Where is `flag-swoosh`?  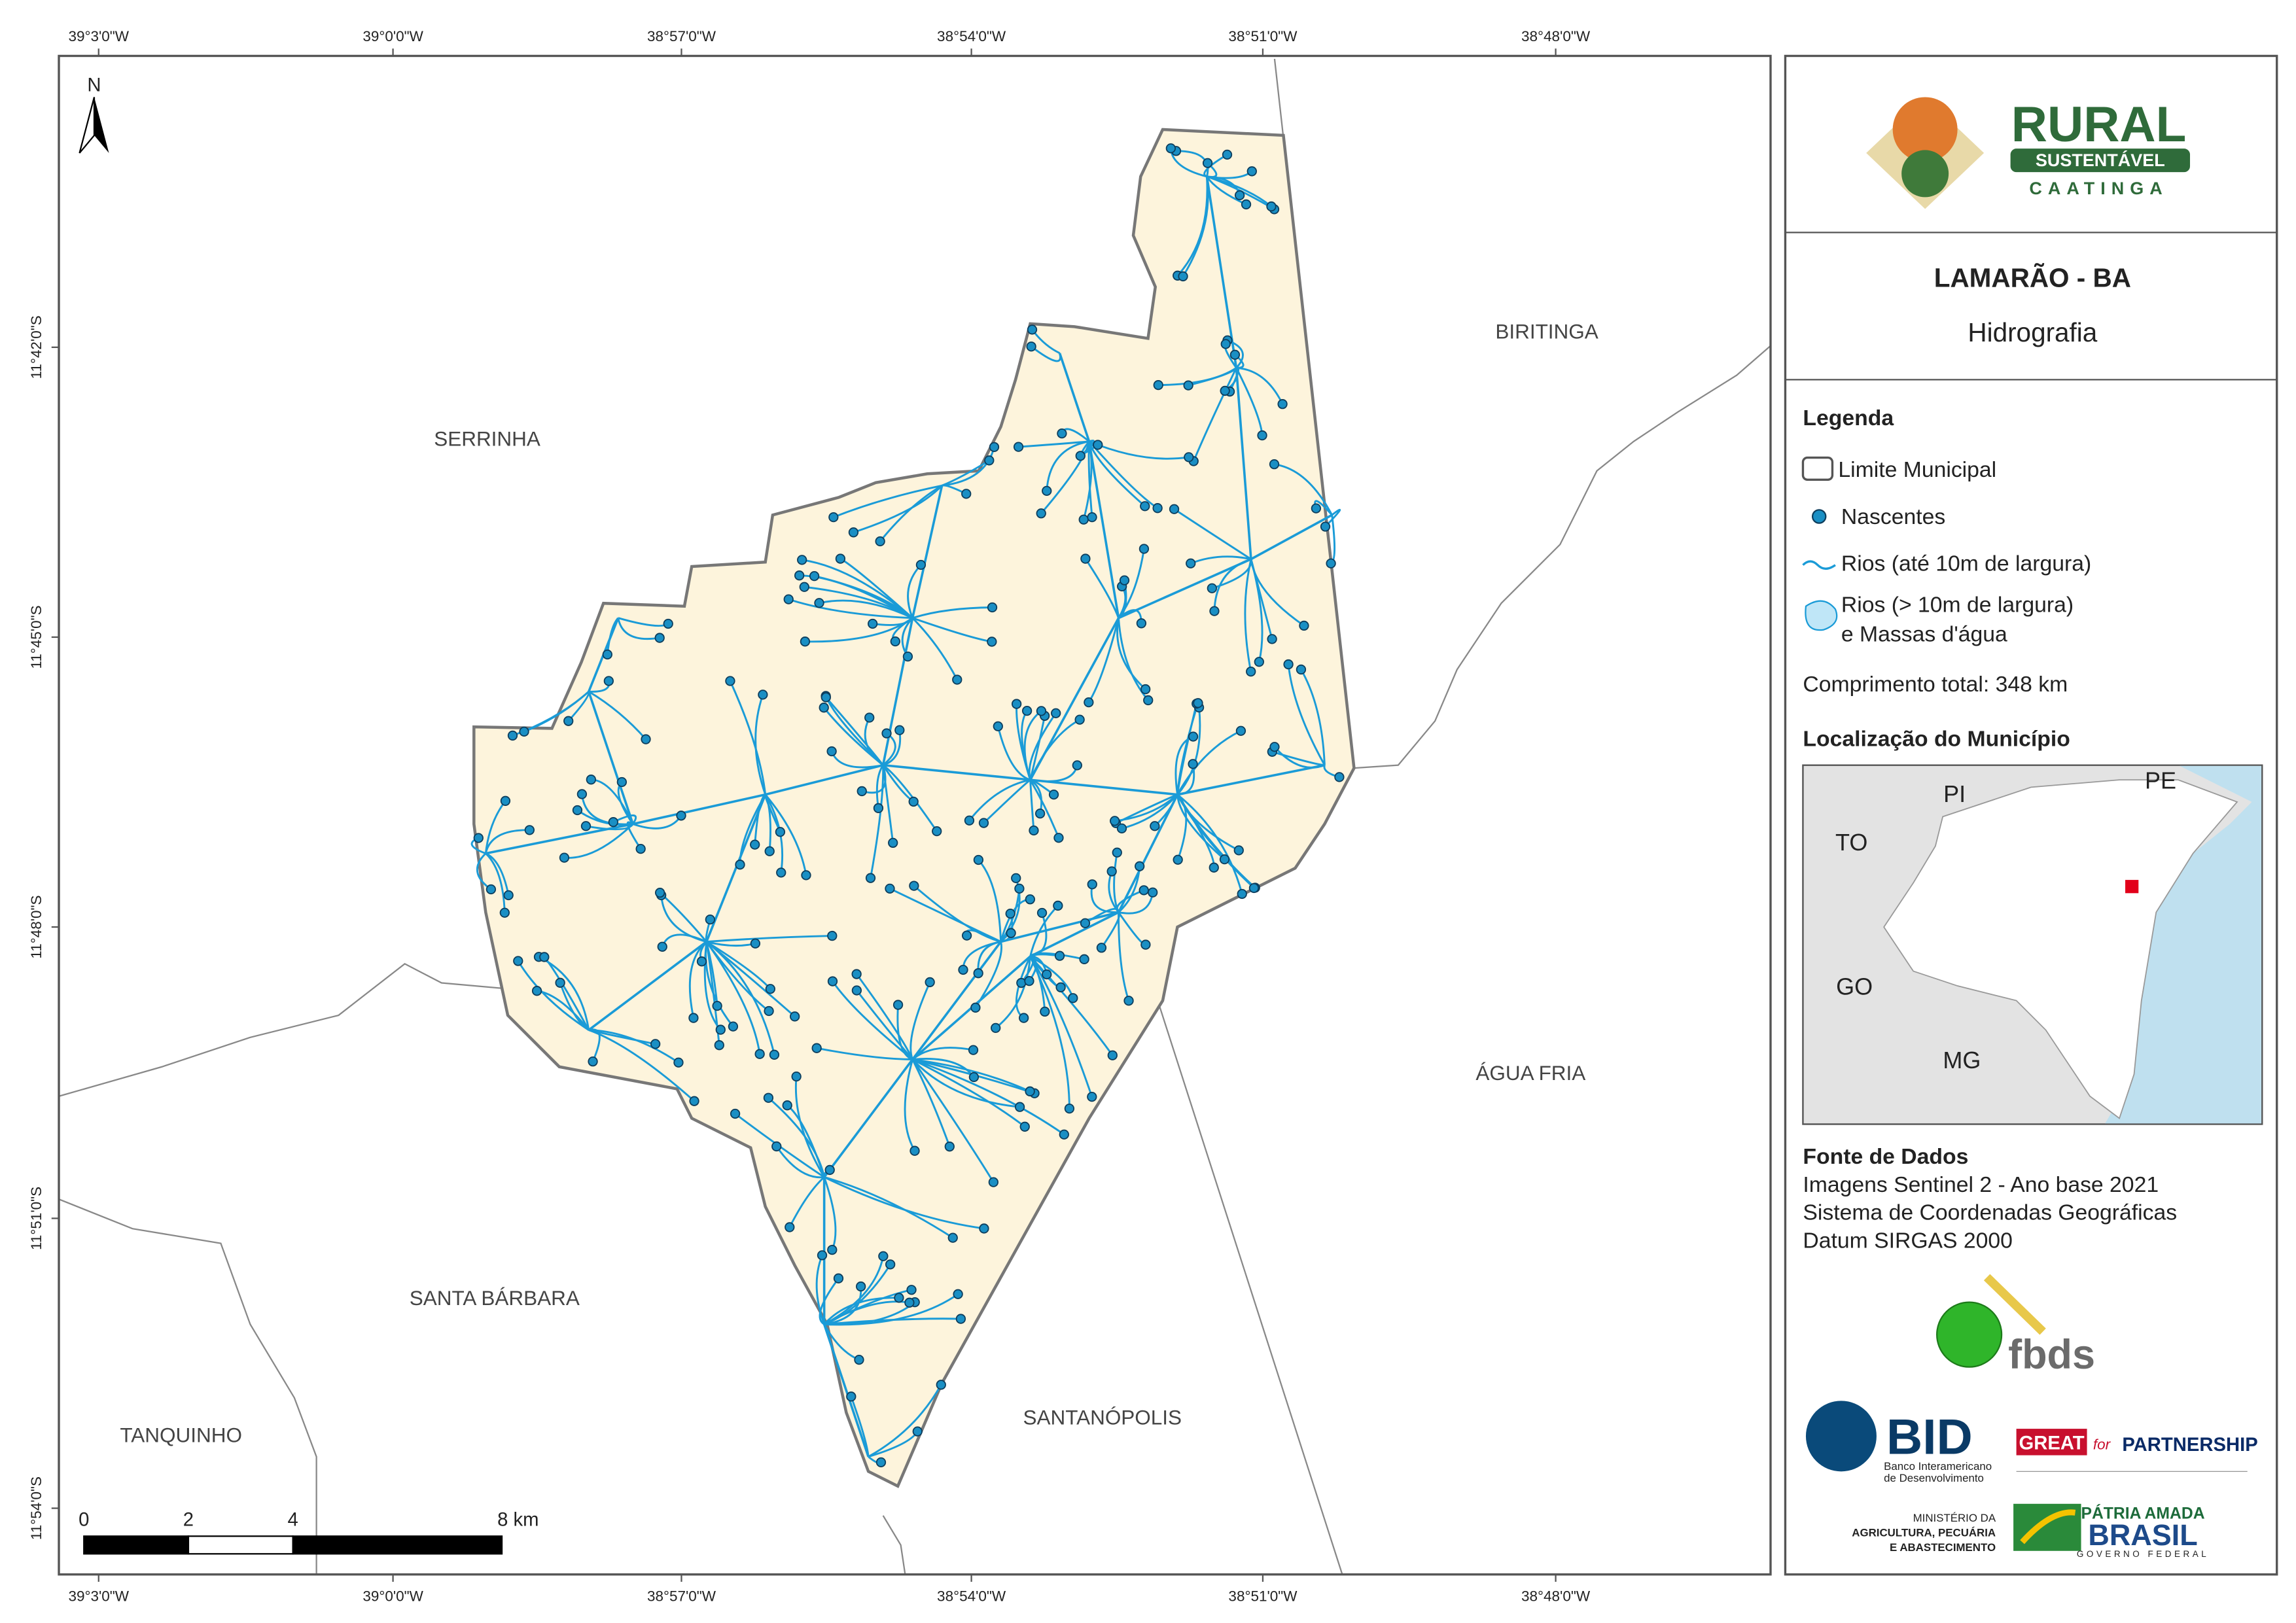 flag-swoosh is located at coordinates (2048, 1526).